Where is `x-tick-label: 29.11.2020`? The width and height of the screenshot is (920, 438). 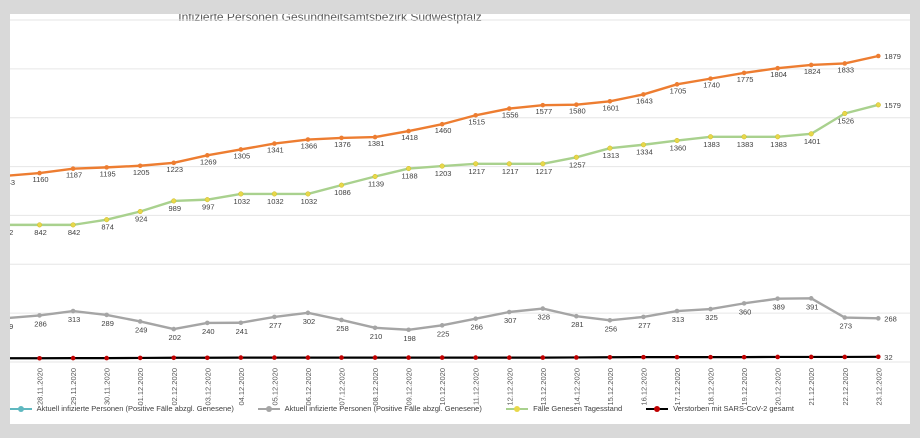 x-tick-label: 29.11.2020 is located at coordinates (73, 386).